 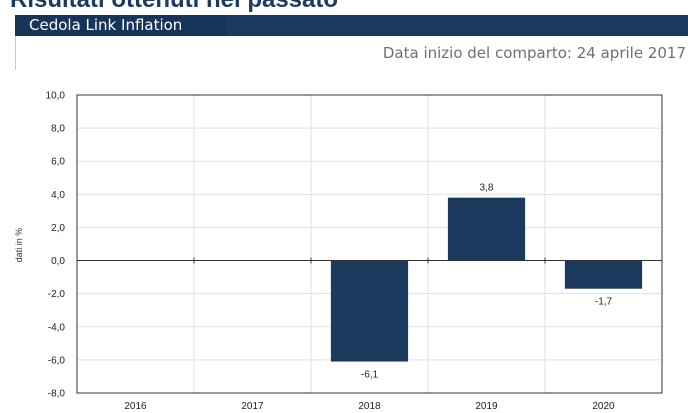 I want to click on bar-2019, so click(x=486, y=229).